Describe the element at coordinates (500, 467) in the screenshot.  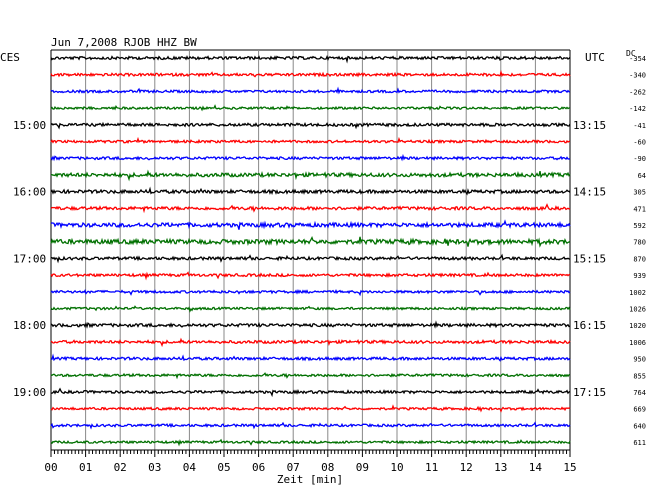
I see `x-tick-label: 13` at that location.